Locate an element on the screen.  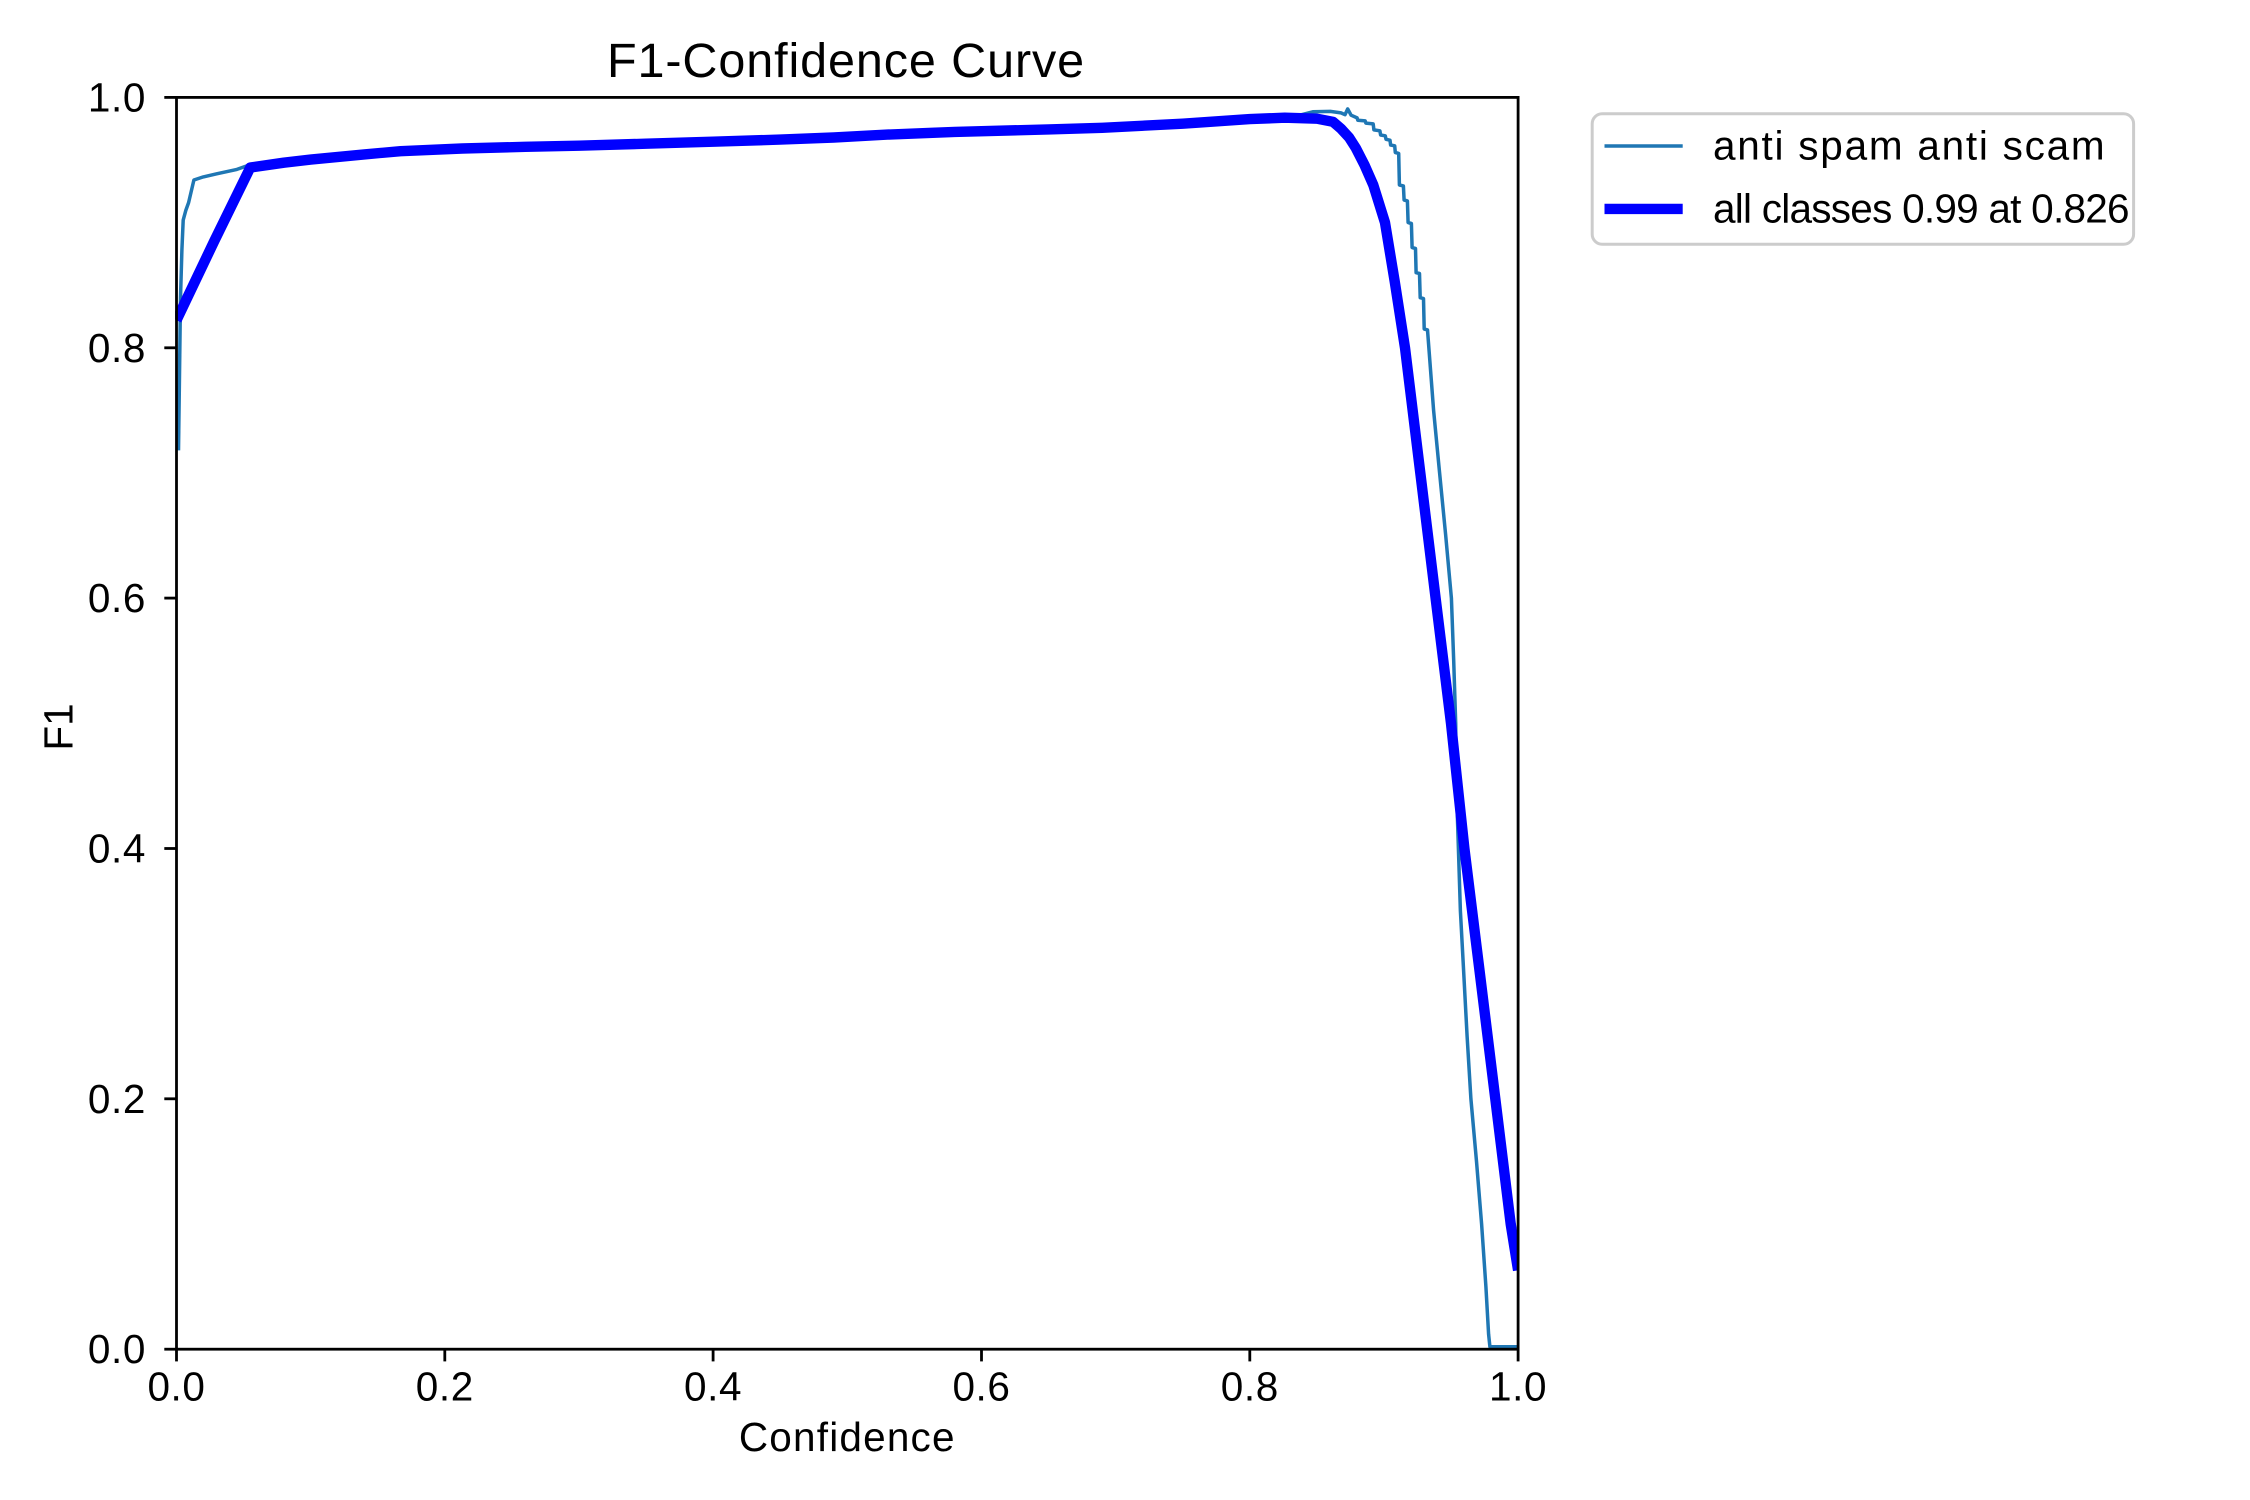
svg-text: F1-Confidence Curve is located at coordinates (846, 61).